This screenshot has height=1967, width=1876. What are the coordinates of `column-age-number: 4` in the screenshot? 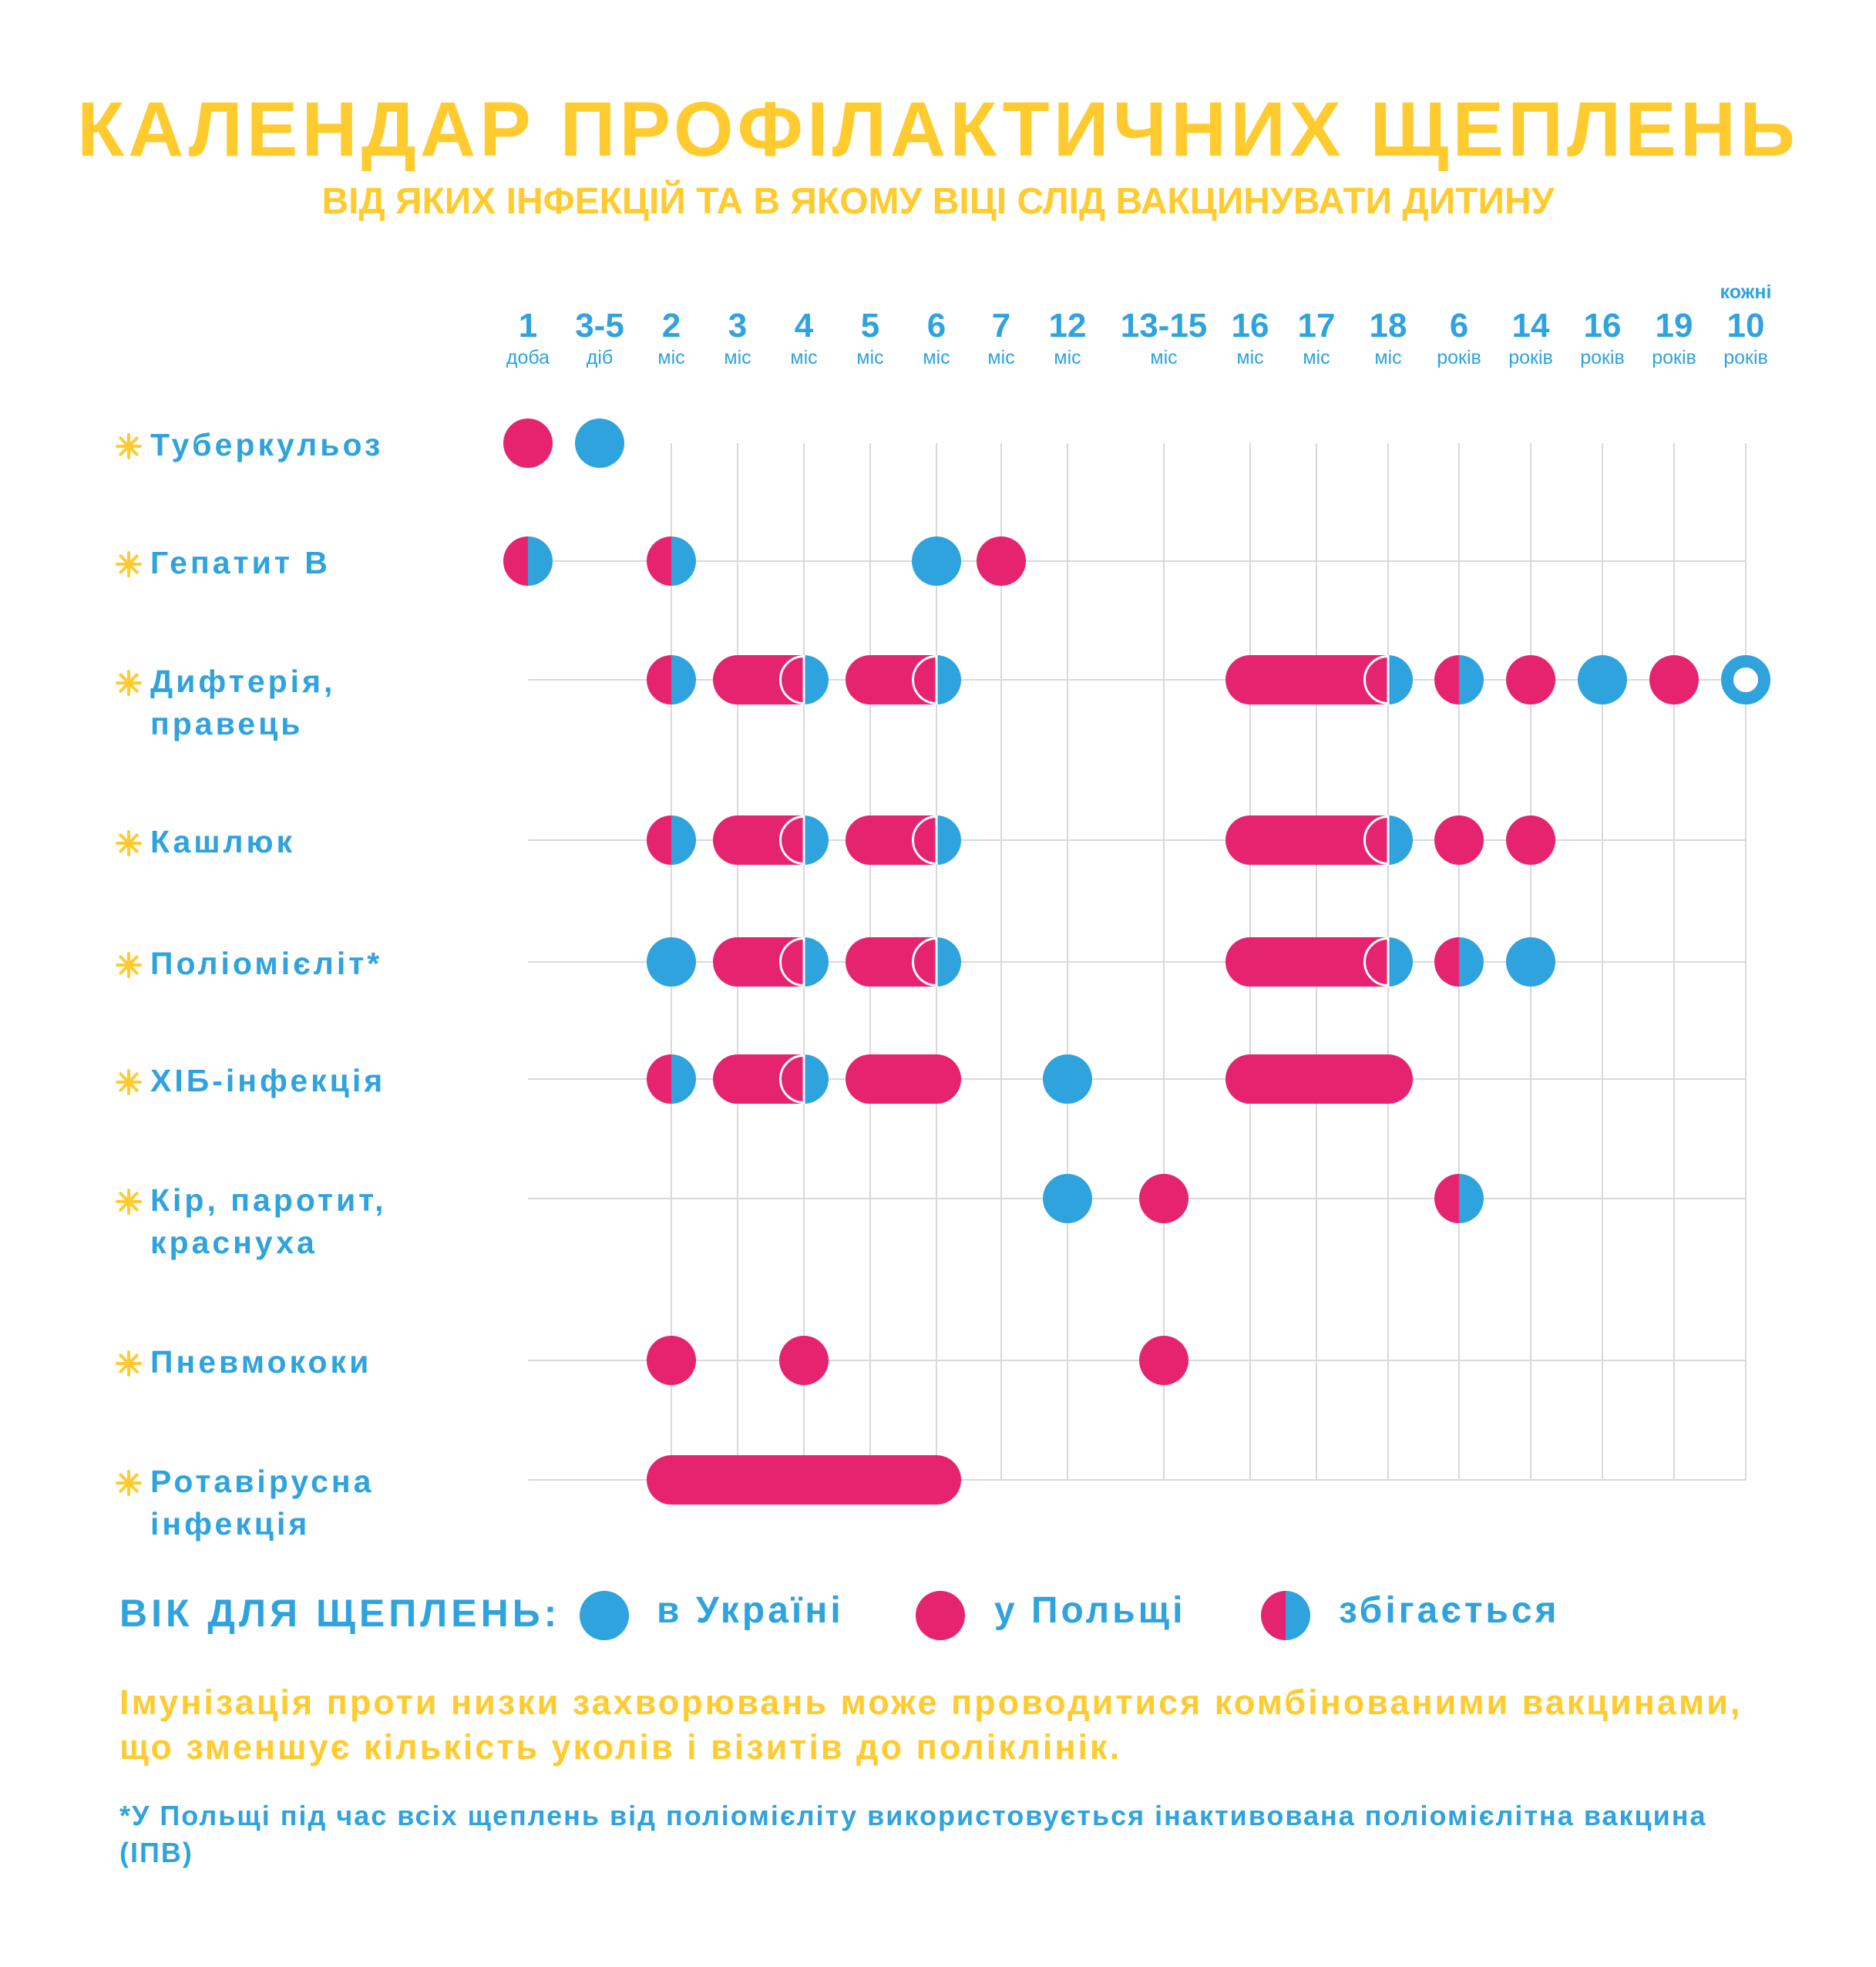 It's located at (804, 326).